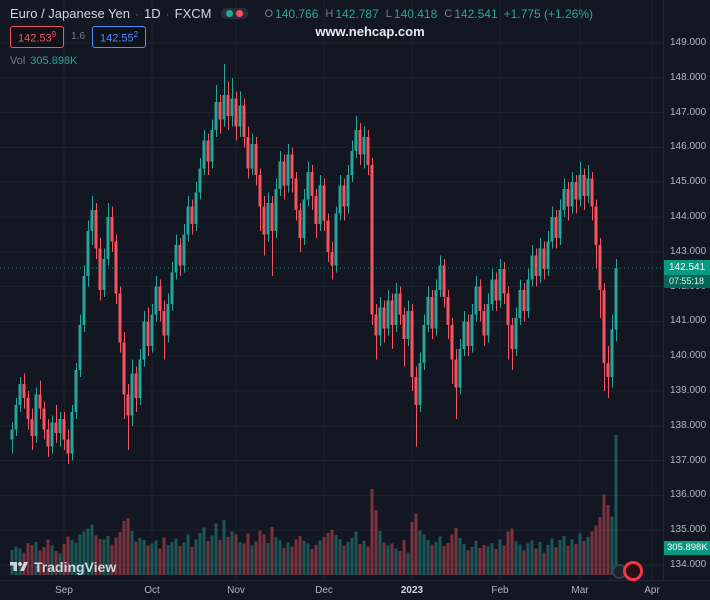 Image resolution: width=710 pixels, height=600 pixels. Describe the element at coordinates (580, 590) in the screenshot. I see `time-tick-label: Mar` at that location.